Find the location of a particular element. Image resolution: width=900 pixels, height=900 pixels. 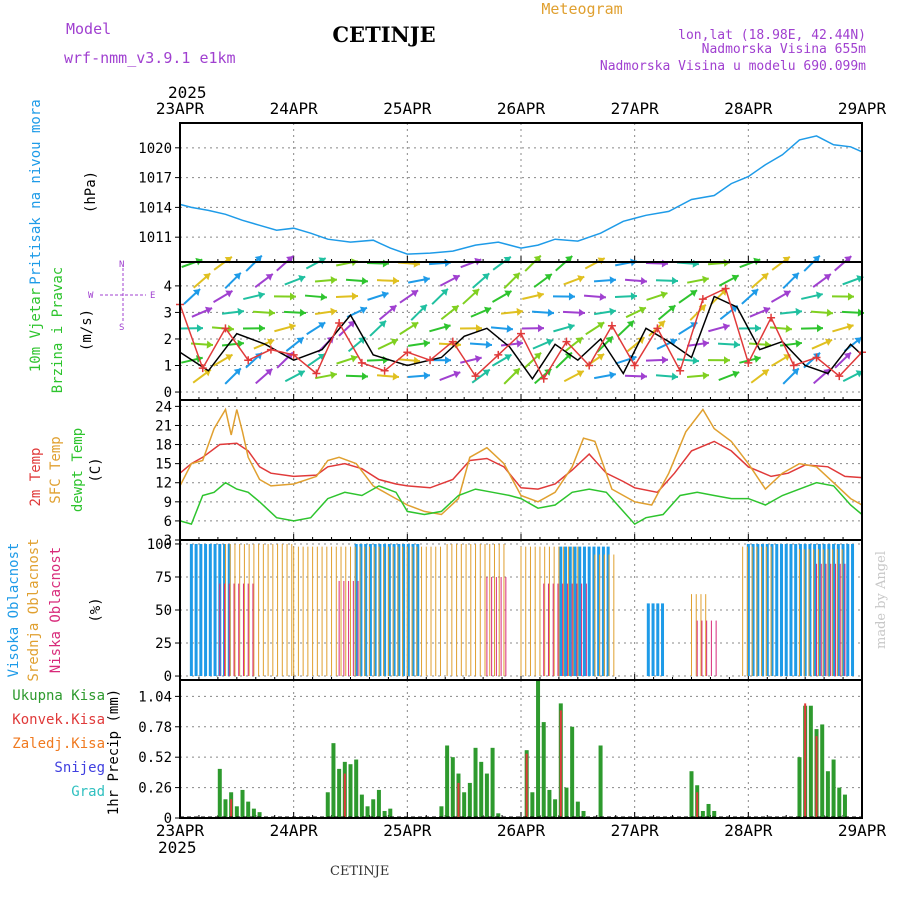

y-tick-label: 1014 is located at coordinates (155, 208).